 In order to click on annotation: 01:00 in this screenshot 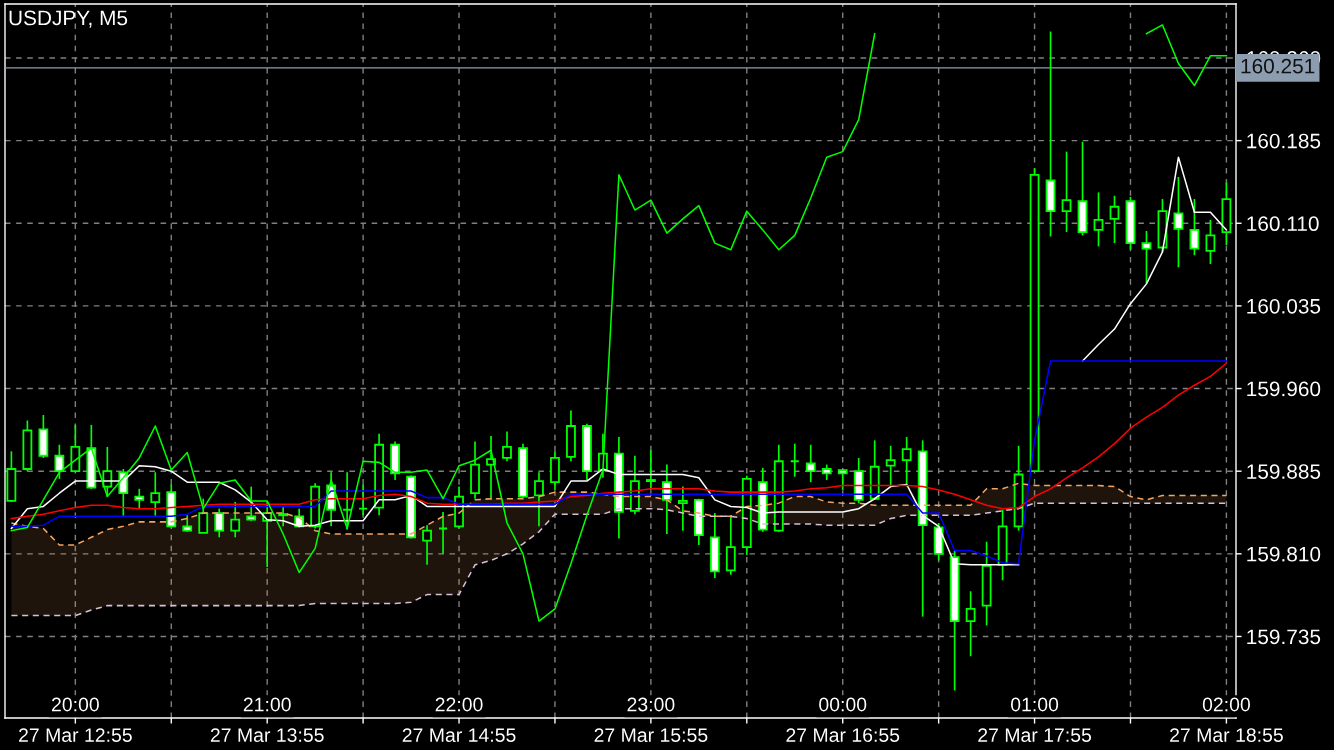, I will do `click(1035, 704)`.